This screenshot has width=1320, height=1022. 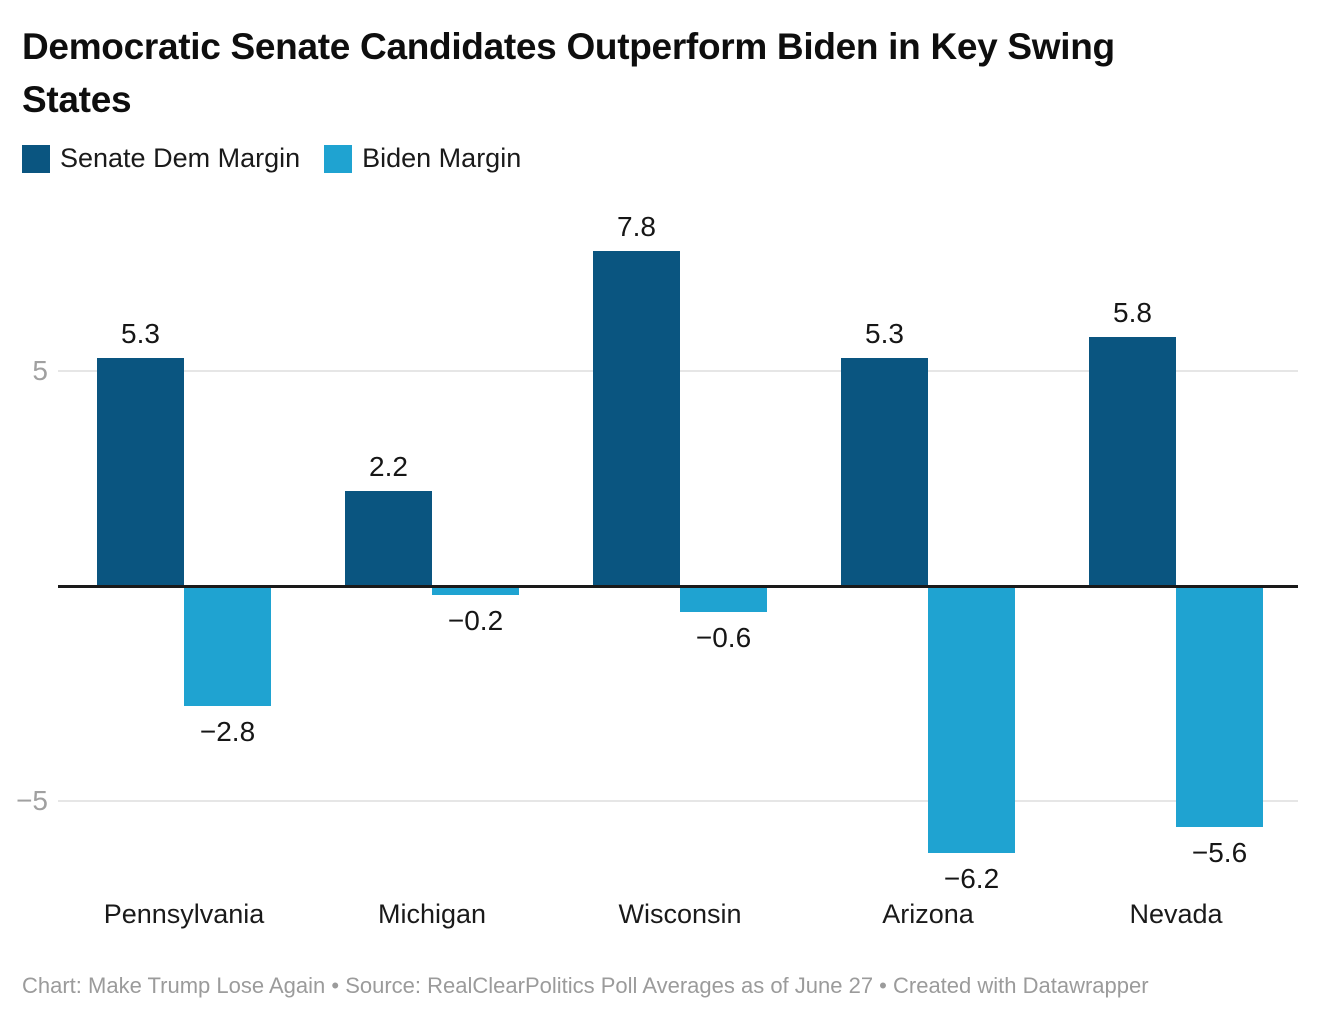 I want to click on bar-senate-dem-margin-arizona, so click(x=884, y=472).